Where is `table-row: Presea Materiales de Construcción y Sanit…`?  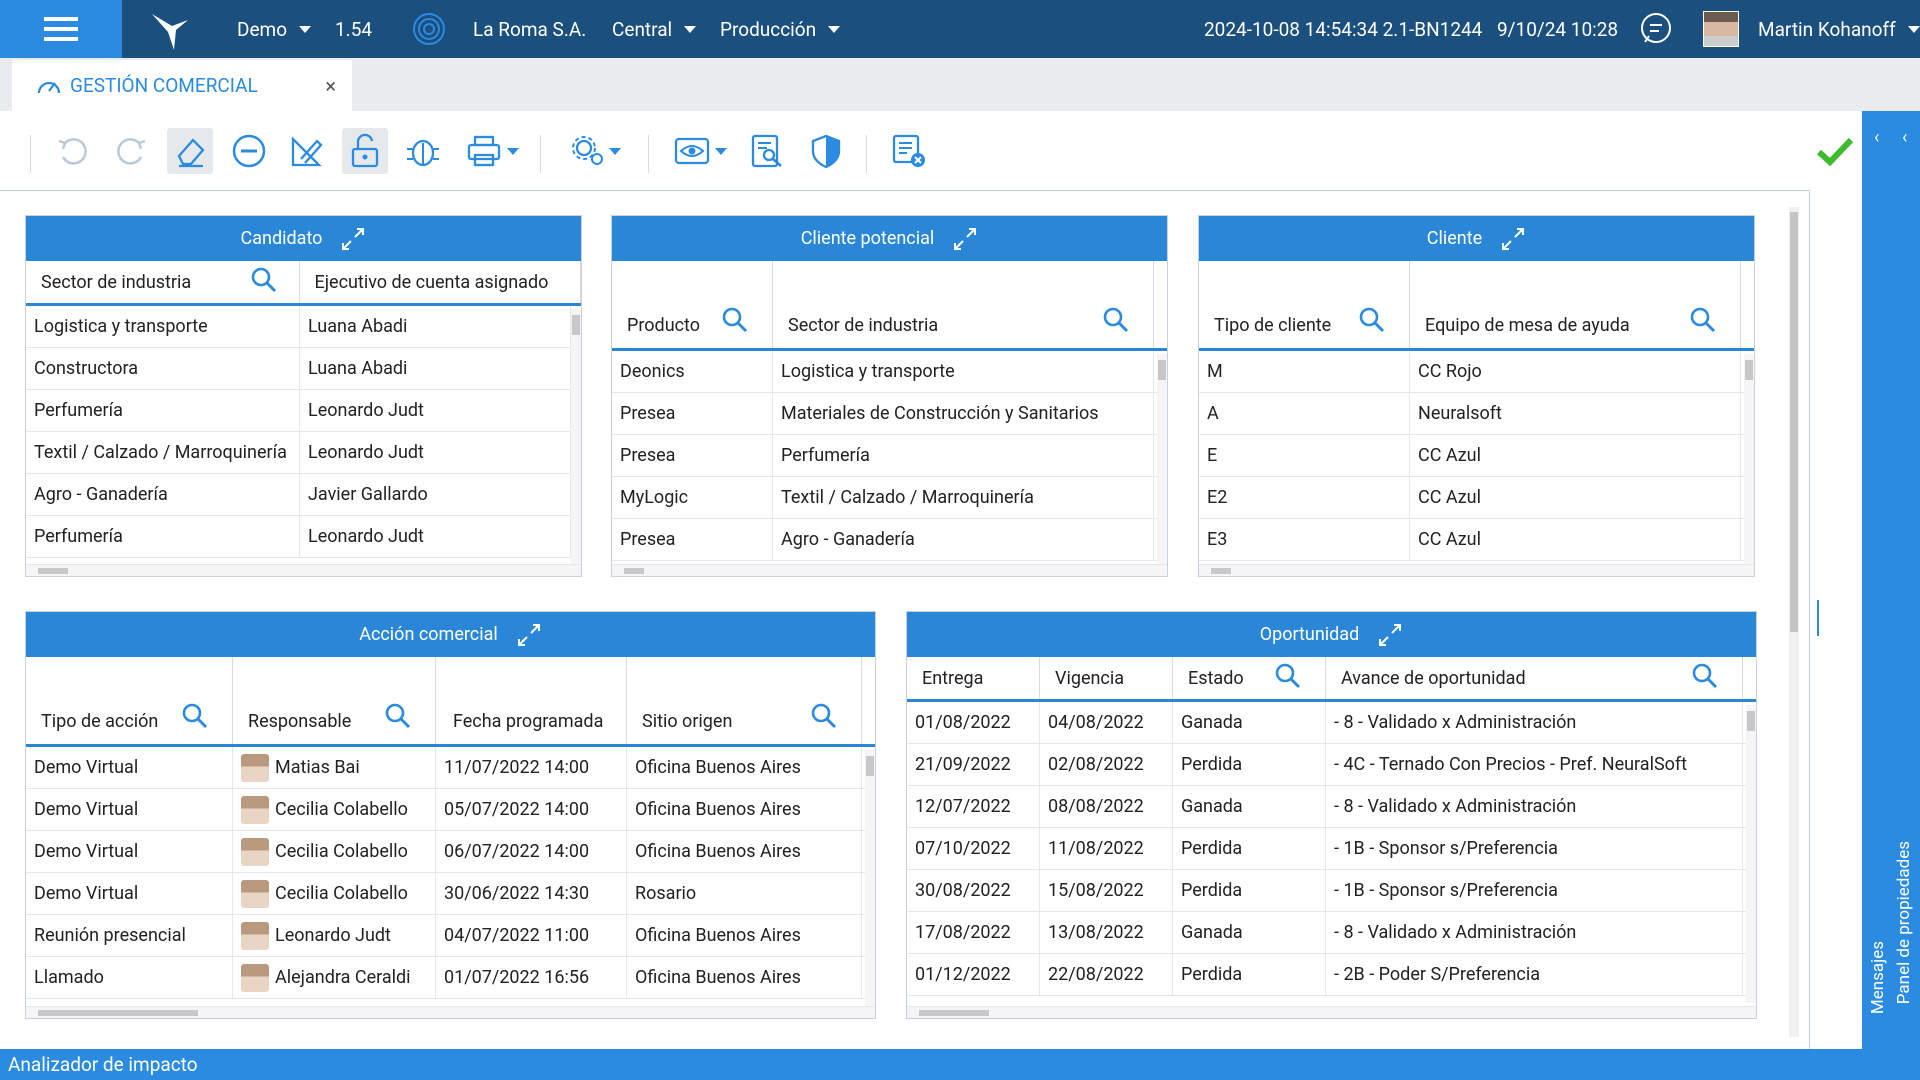 table-row: Presea Materiales de Construcción y Sanit… is located at coordinates (889, 414).